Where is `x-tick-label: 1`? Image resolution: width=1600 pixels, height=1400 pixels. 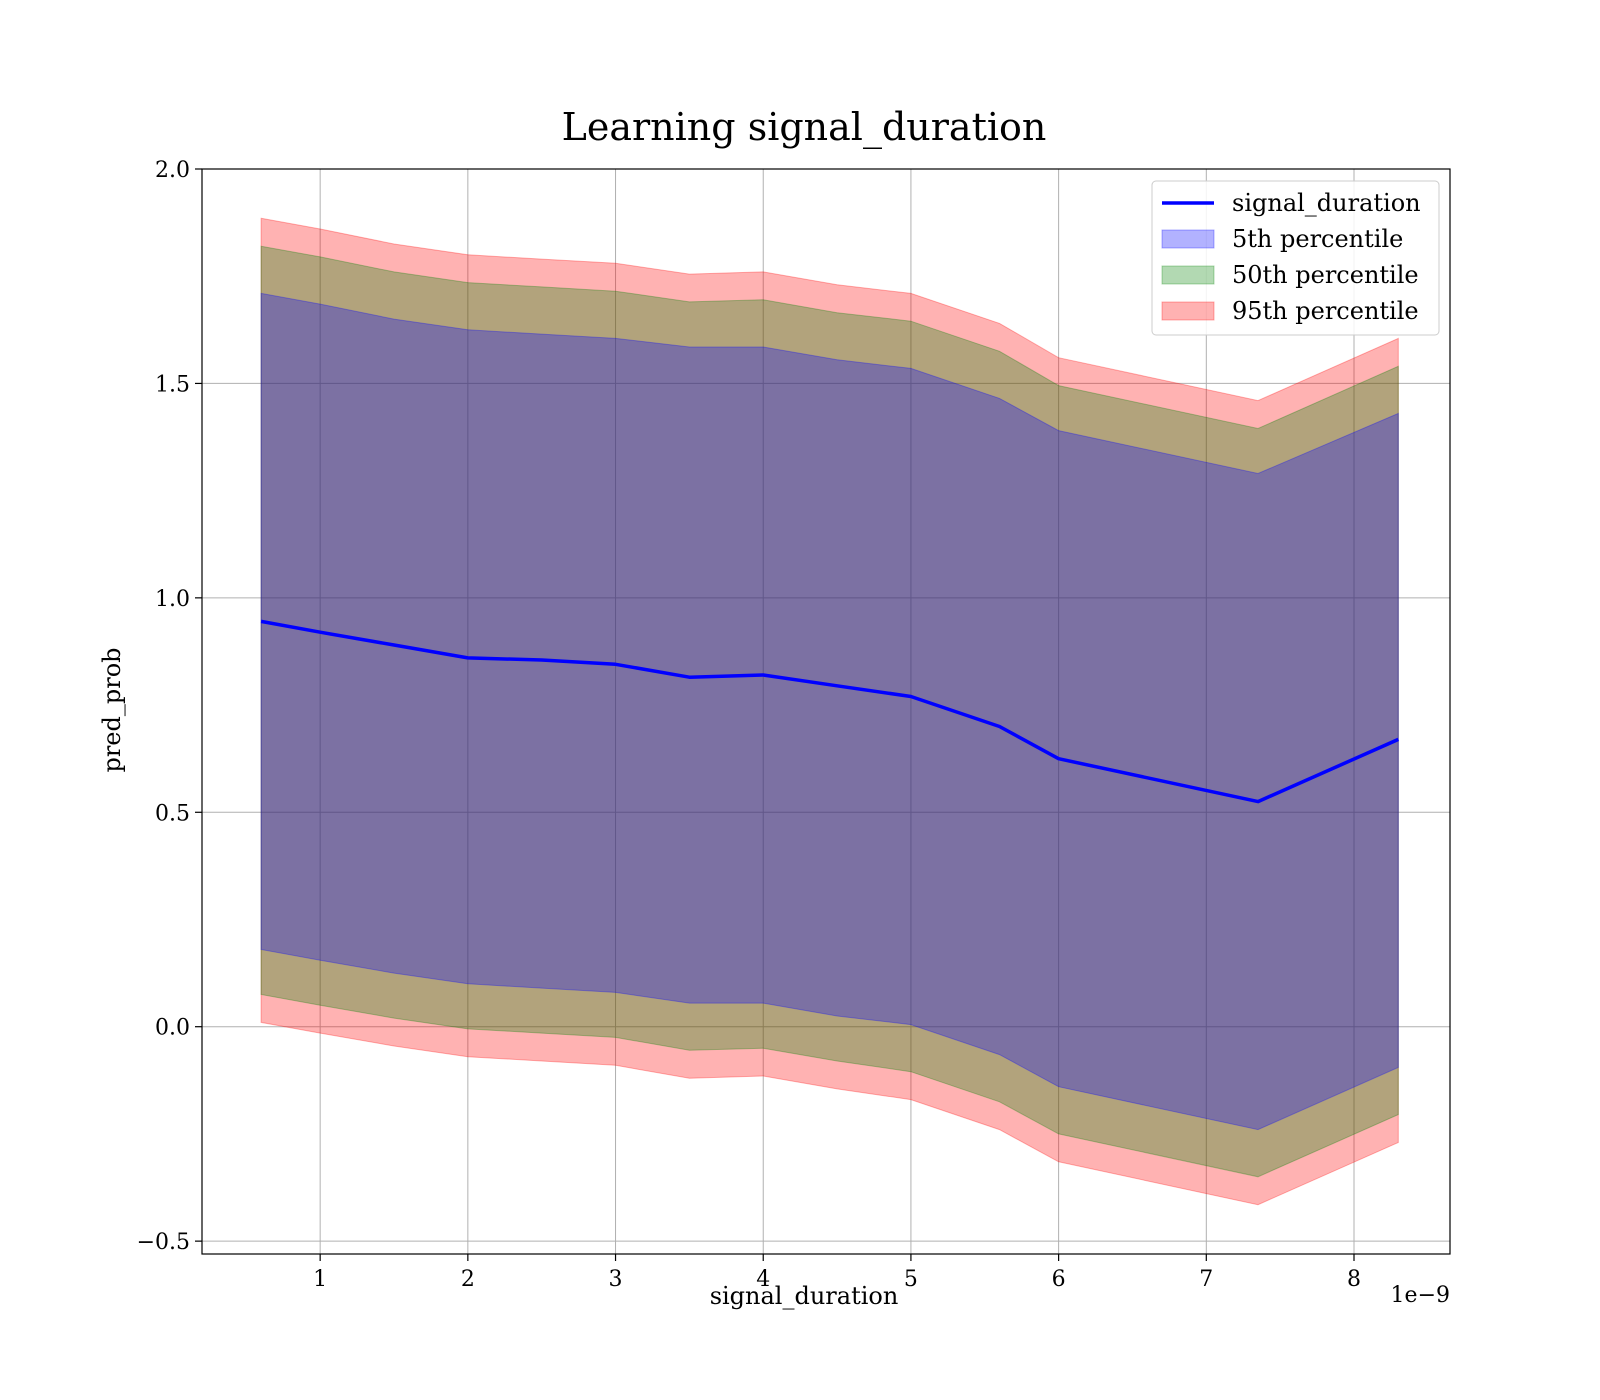
x-tick-label: 1 is located at coordinates (320, 1279).